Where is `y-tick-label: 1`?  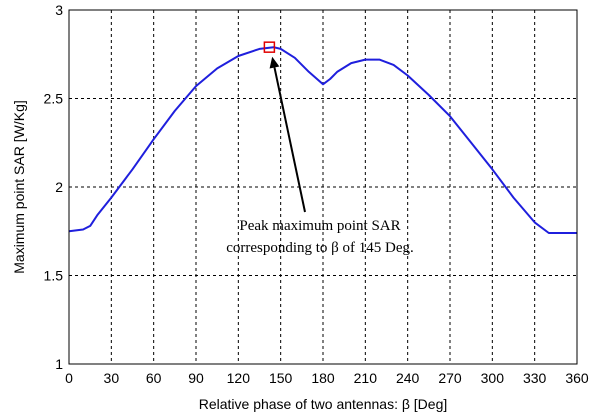
y-tick-label: 1 is located at coordinates (59, 364).